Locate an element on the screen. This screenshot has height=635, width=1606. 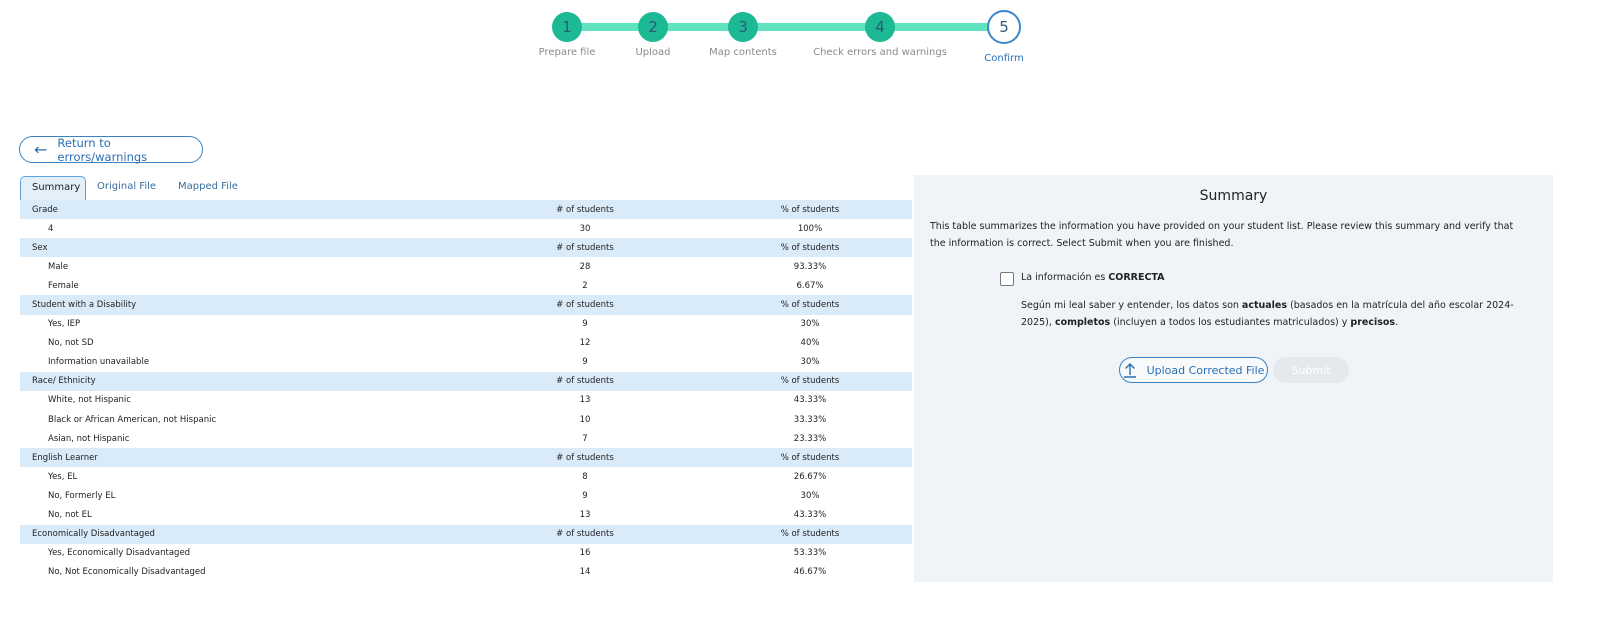
table-row: No, not SD 12 40% is located at coordinates (466, 343).